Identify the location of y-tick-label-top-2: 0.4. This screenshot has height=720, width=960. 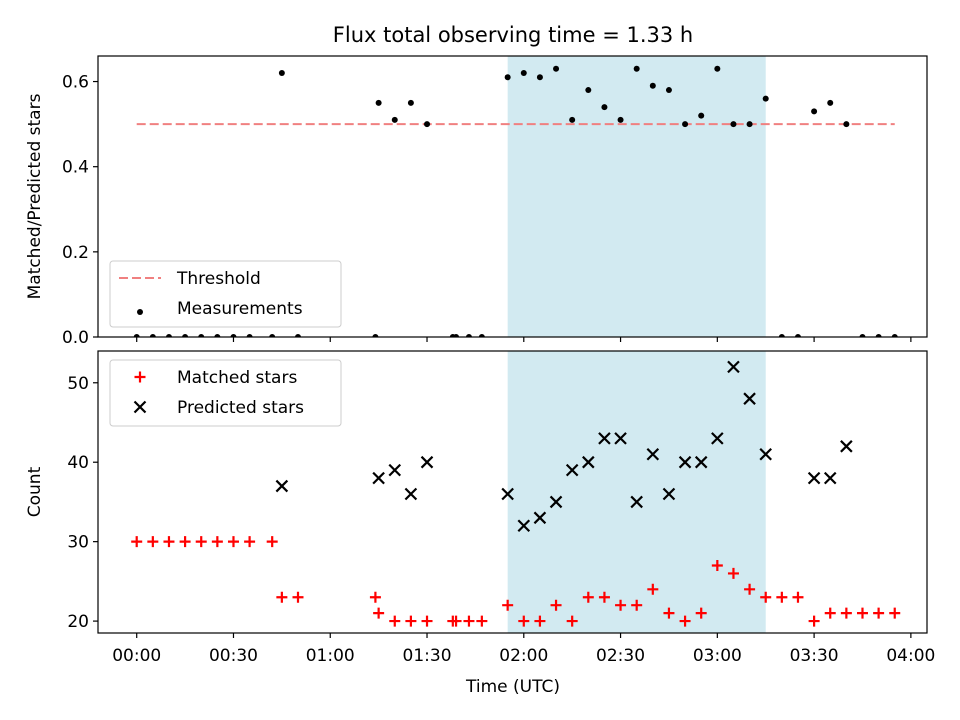
(75, 168).